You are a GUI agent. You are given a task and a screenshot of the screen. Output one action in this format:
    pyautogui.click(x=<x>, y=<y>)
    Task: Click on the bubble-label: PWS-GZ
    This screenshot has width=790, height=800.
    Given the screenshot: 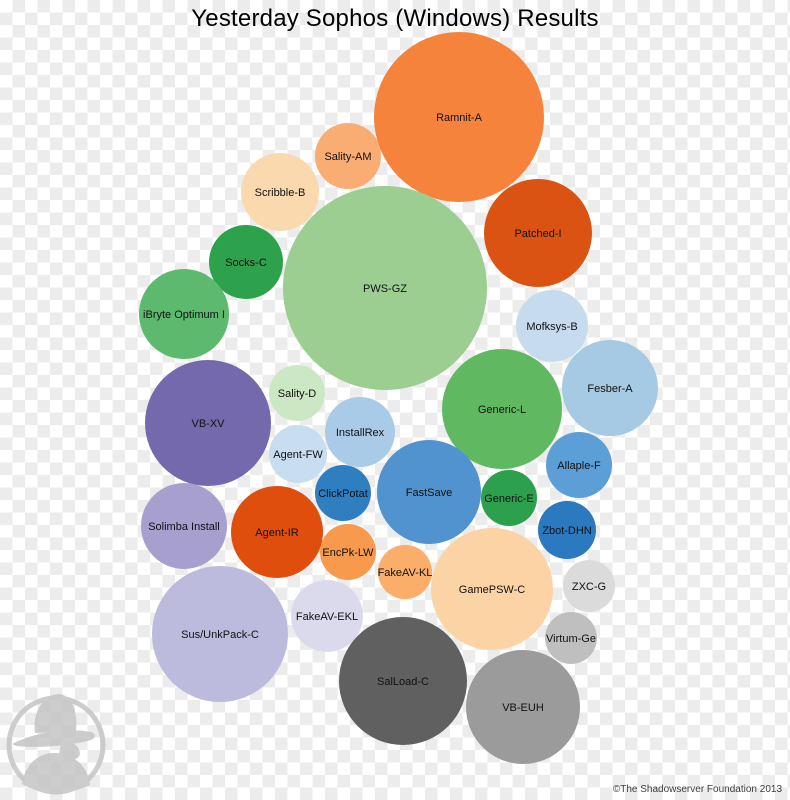 What is the action you would take?
    pyautogui.click(x=385, y=289)
    